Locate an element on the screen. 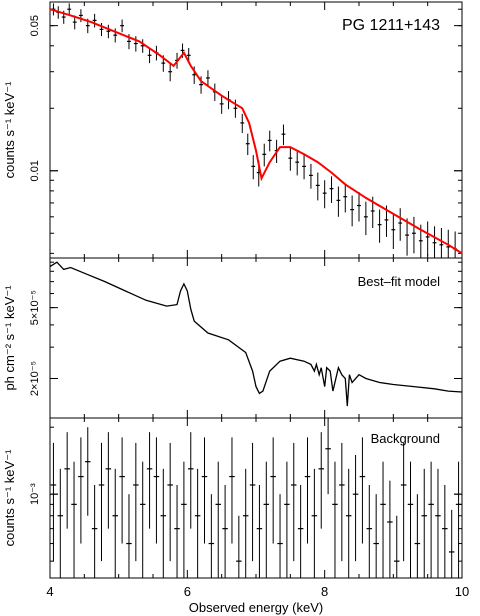 The width and height of the screenshot is (480, 616). y-tick-label: 0.01 is located at coordinates (35, 170).